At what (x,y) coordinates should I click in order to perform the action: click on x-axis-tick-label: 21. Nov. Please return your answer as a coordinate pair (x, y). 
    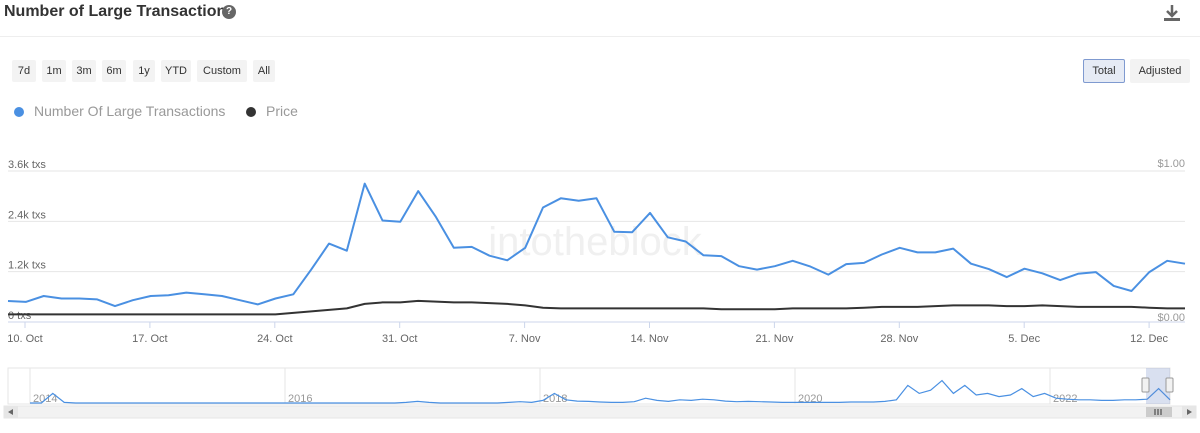
    Looking at the image, I should click on (774, 339).